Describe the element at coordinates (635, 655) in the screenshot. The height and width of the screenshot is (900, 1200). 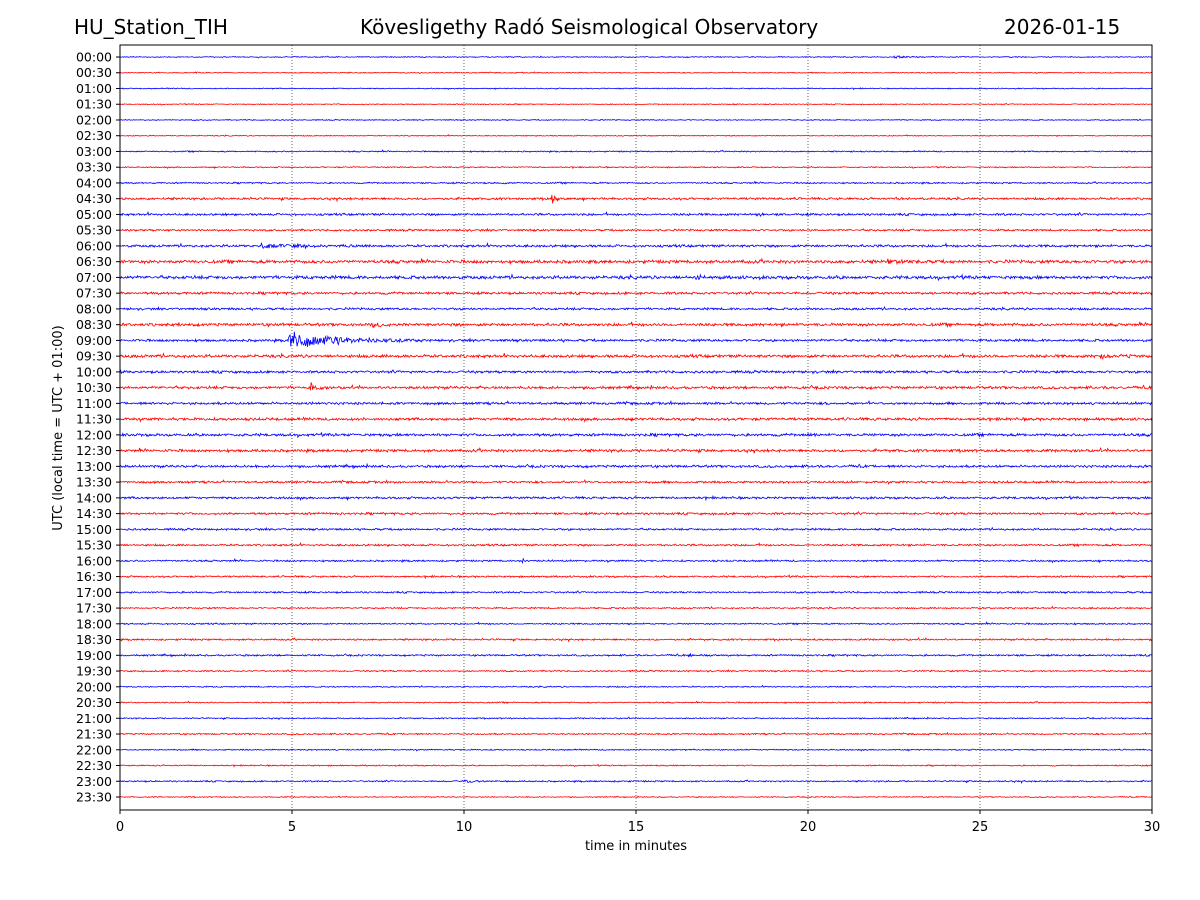
I see `trace-1900` at that location.